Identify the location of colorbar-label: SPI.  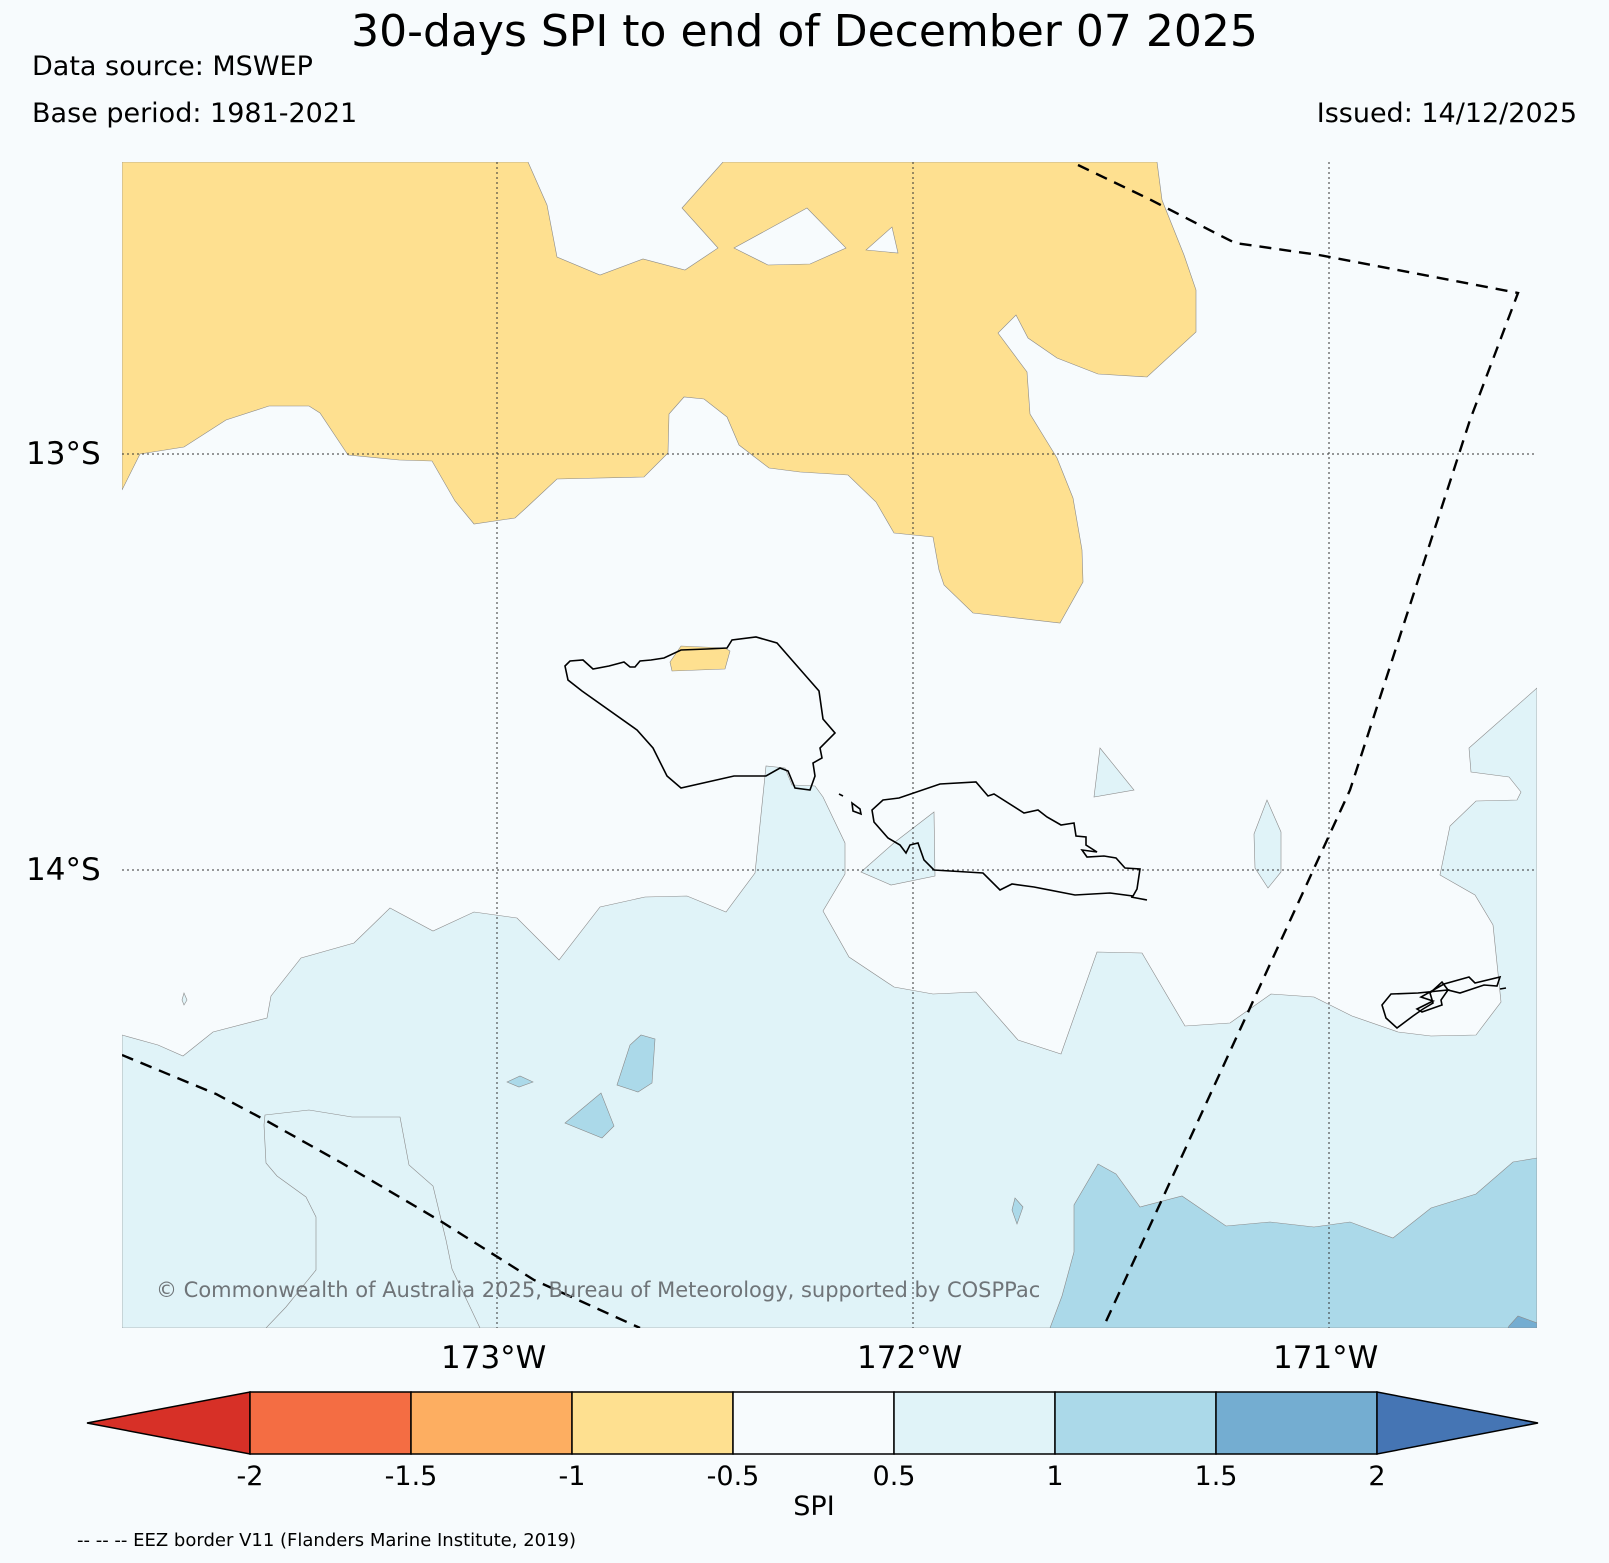
(814, 1506).